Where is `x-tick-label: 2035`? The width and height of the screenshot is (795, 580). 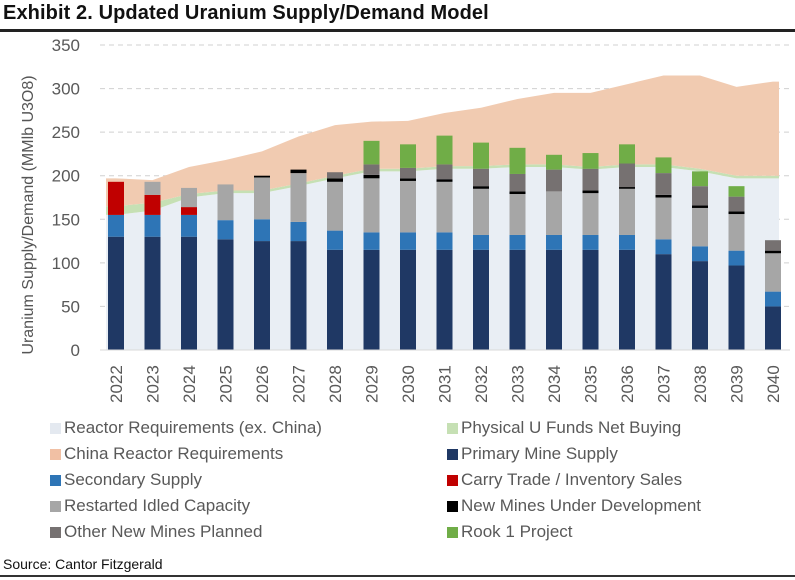 x-tick-label: 2035 is located at coordinates (591, 384).